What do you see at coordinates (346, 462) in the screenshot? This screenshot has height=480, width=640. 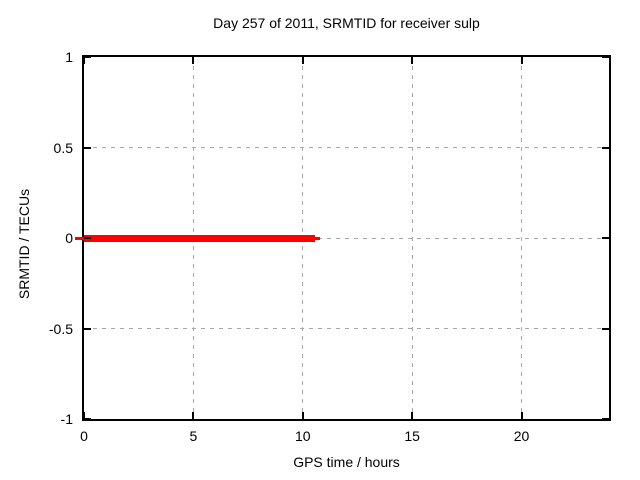 I see `x-axis-label: GPS time / hours` at bounding box center [346, 462].